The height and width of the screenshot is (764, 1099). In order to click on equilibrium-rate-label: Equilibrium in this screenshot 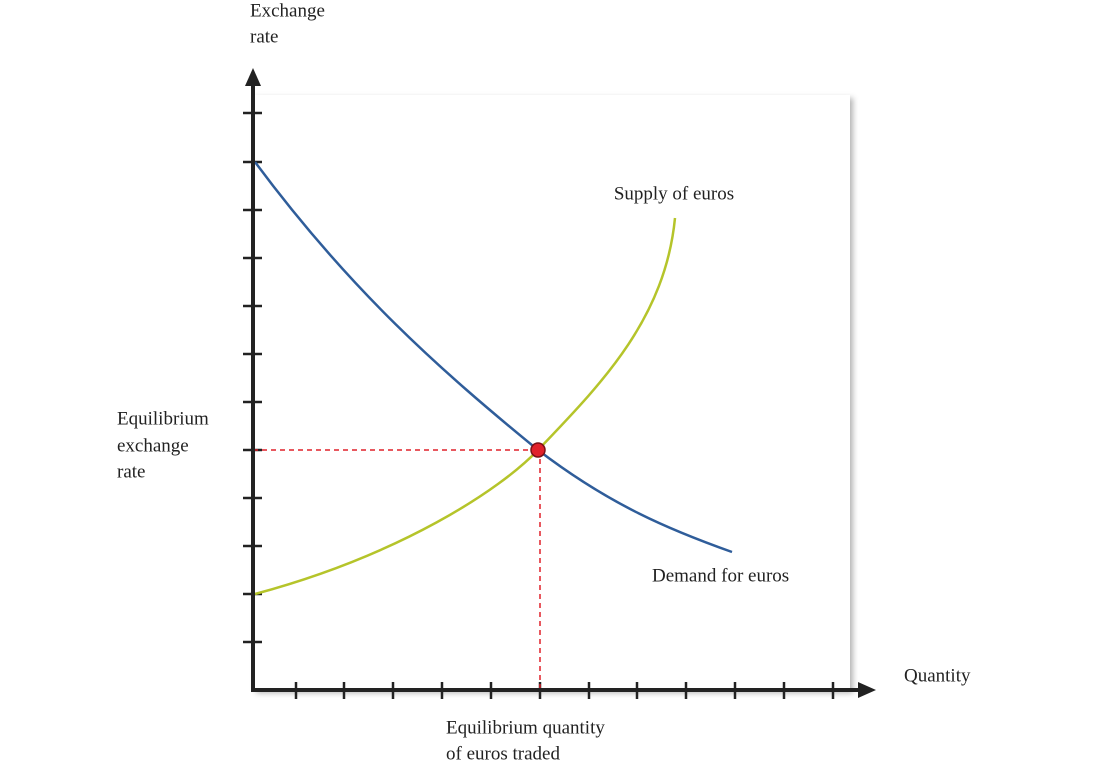, I will do `click(163, 418)`.